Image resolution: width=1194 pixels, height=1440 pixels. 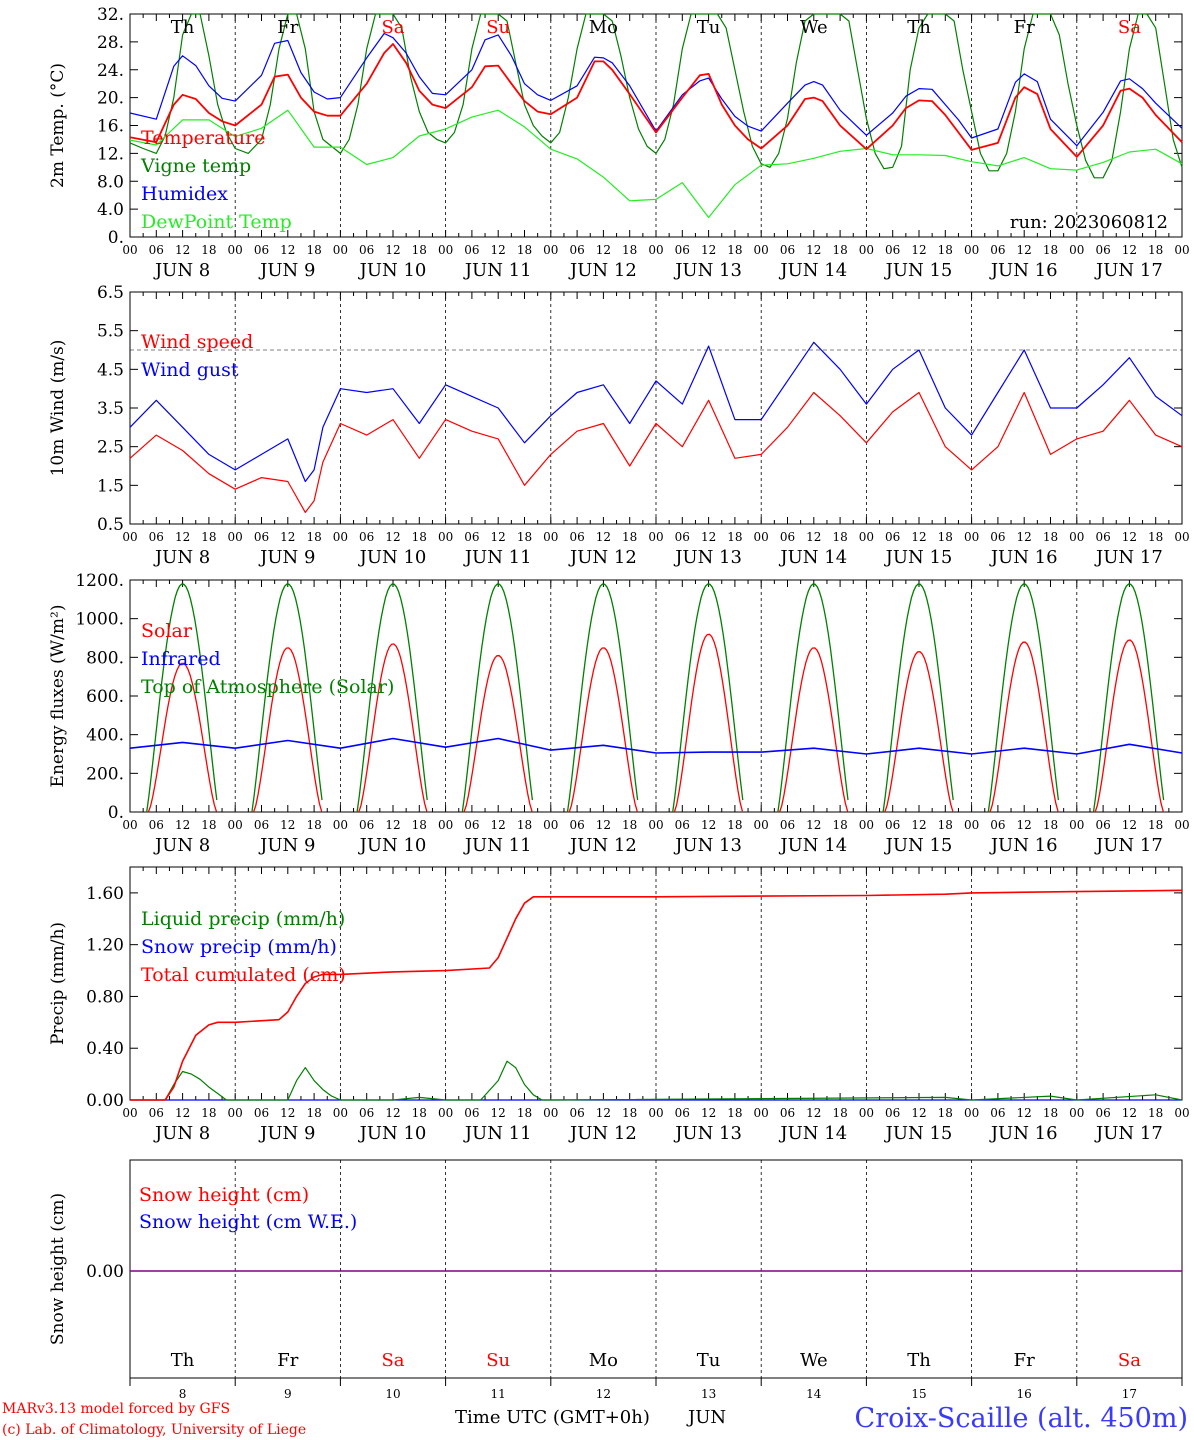 I want to click on y-tick-label: 0.40, so click(x=105, y=1049).